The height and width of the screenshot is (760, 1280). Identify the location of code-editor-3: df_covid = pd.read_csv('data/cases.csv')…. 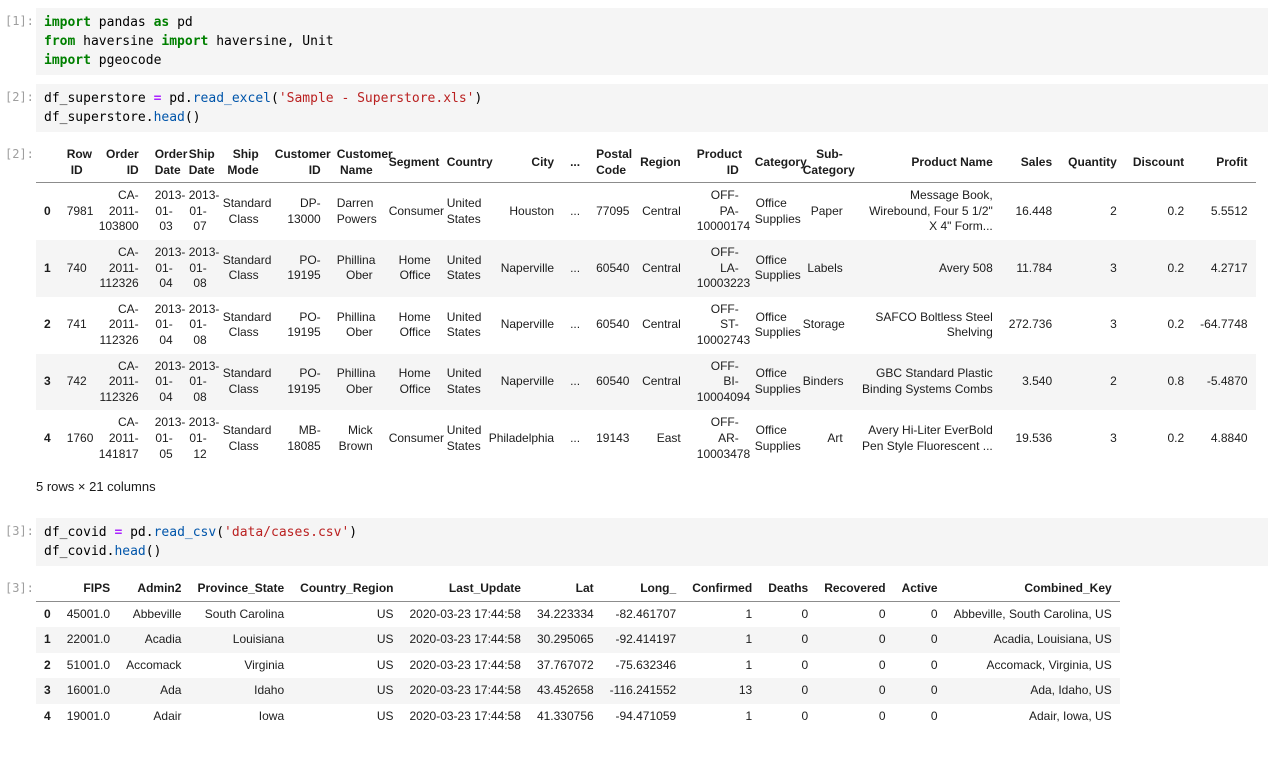
(652, 542).